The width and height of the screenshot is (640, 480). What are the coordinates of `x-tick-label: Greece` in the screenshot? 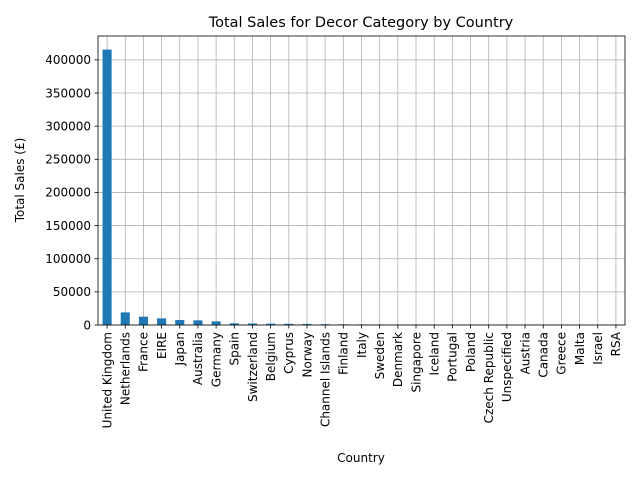 It's located at (562, 353).